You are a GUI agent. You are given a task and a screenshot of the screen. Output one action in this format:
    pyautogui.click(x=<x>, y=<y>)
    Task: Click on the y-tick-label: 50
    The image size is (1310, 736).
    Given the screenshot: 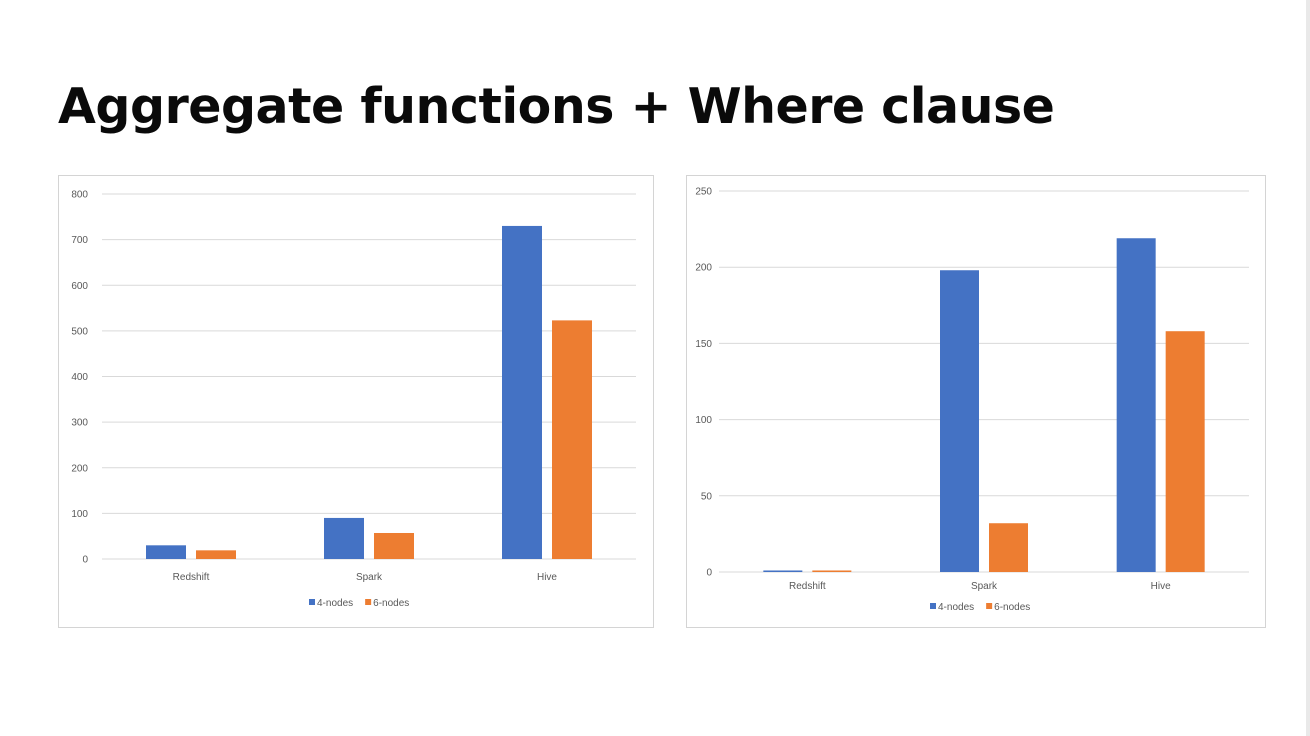 What is the action you would take?
    pyautogui.click(x=707, y=496)
    